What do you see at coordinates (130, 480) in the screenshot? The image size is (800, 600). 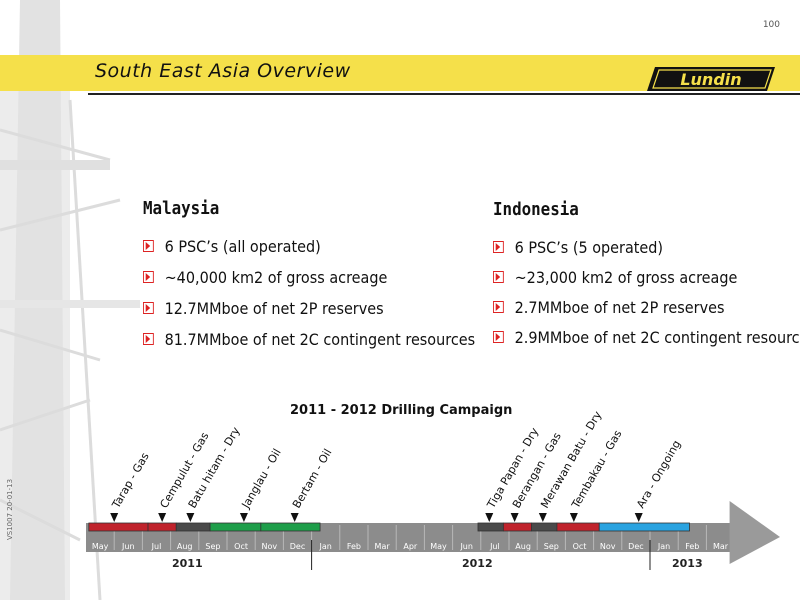 I see `well-label: Tarap - Gas` at bounding box center [130, 480].